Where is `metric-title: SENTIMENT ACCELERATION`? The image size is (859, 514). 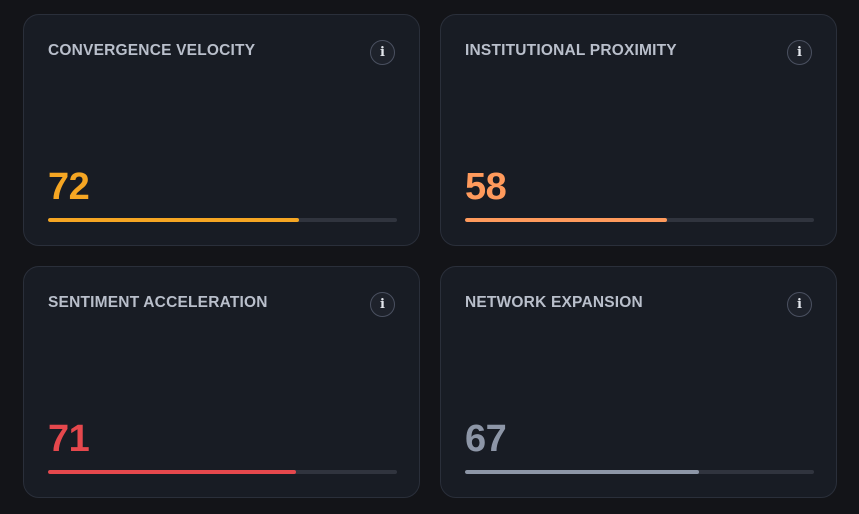
metric-title: SENTIMENT ACCELERATION is located at coordinates (158, 302).